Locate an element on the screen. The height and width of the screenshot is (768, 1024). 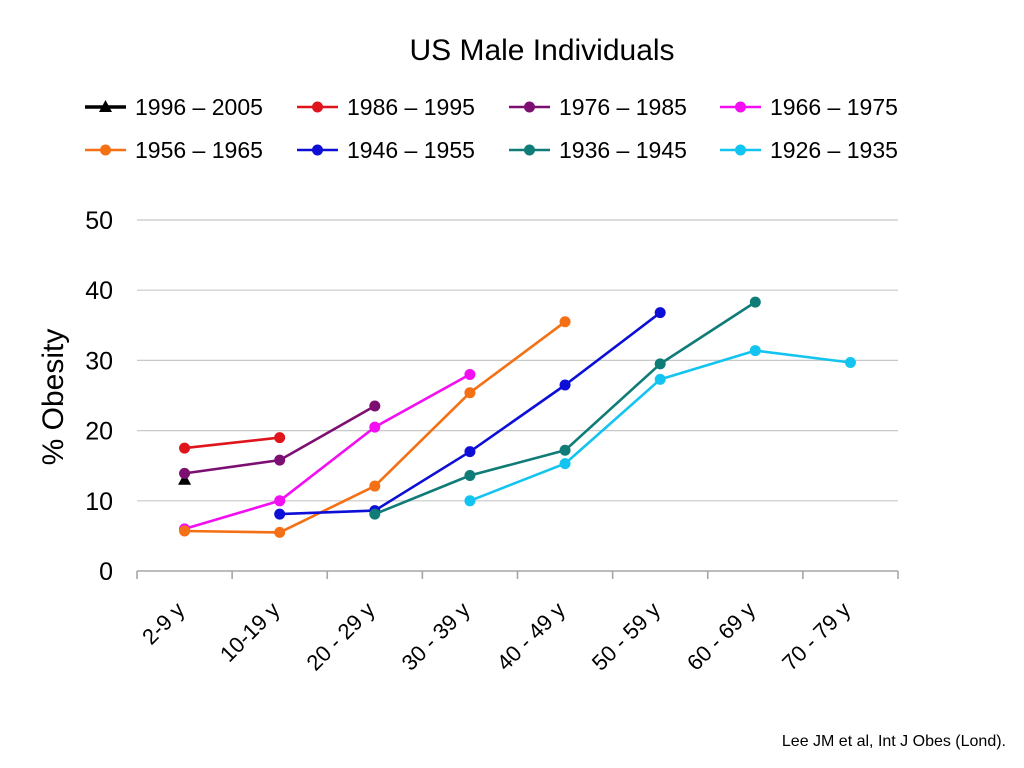
x-tick-label: 60 - 69 y is located at coordinates (721, 636).